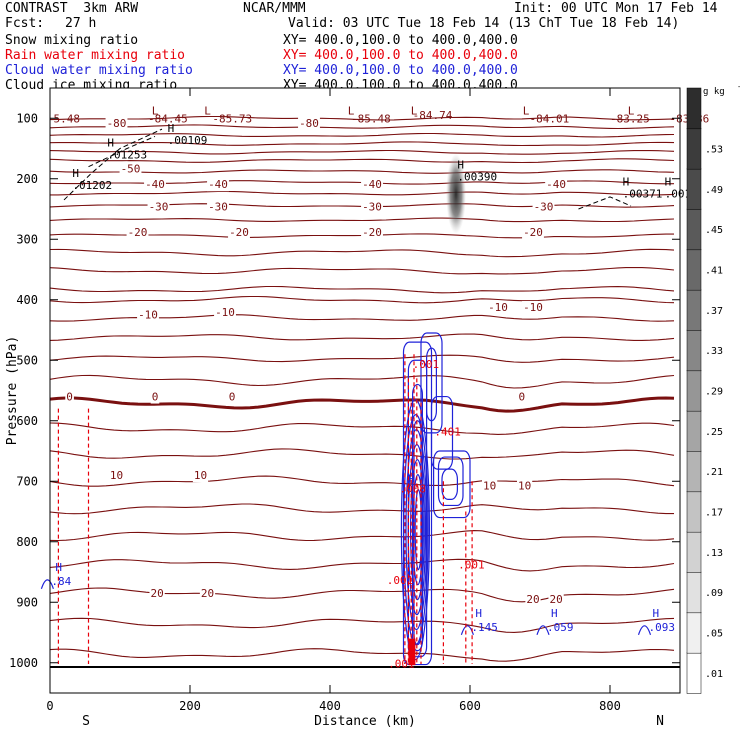 The width and height of the screenshot is (740, 740). What do you see at coordinates (714, 593) in the screenshot?
I see `colorbar-label: .09` at bounding box center [714, 593].